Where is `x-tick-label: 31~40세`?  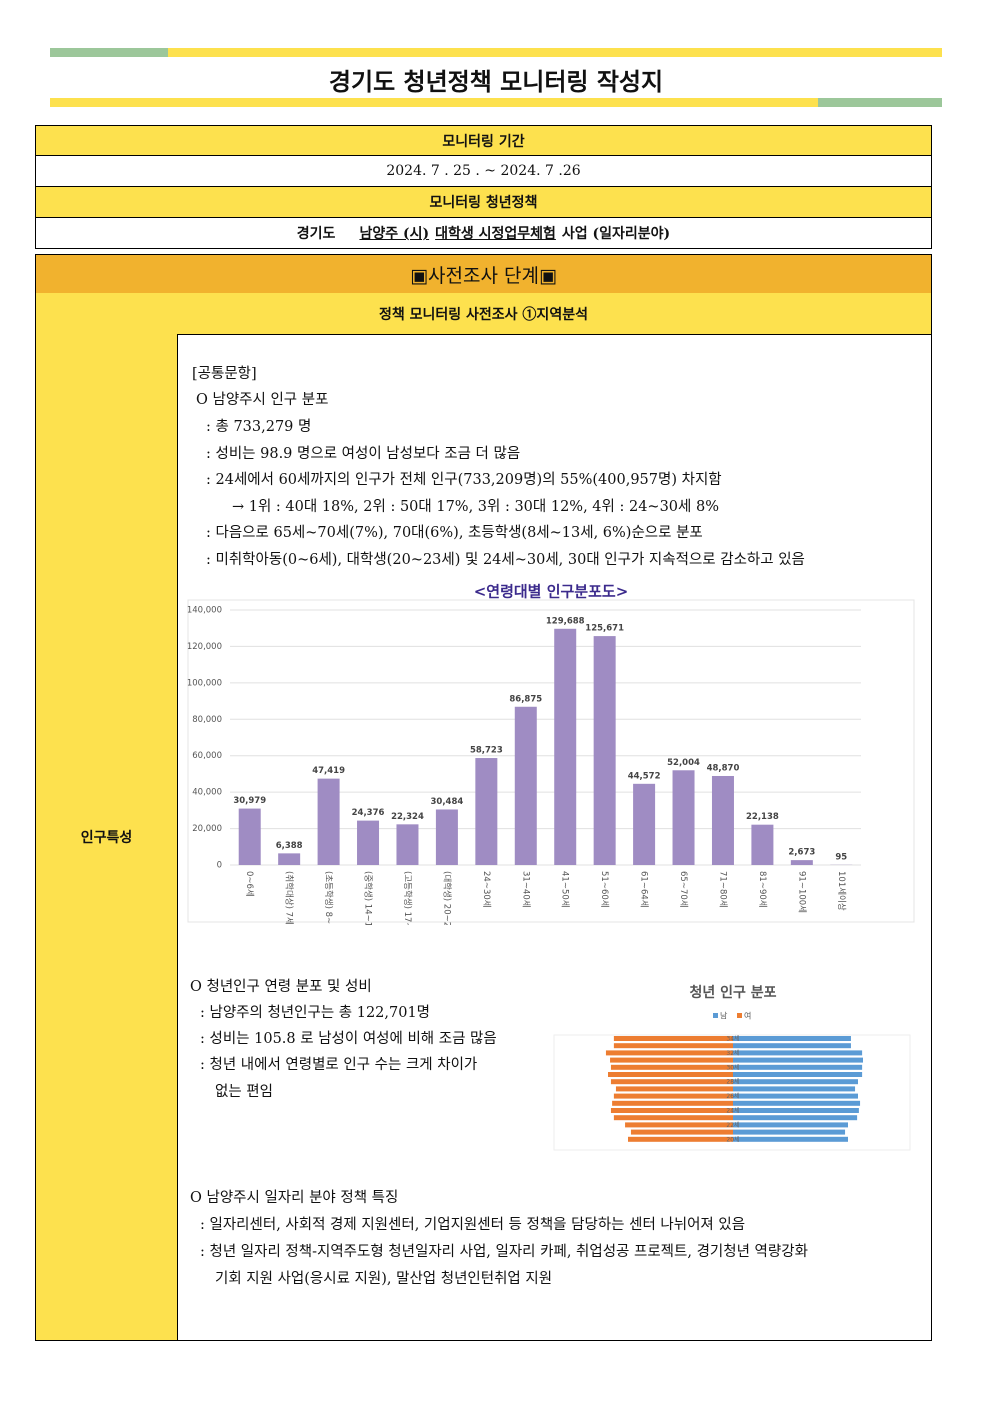
x-tick-label: 31~40세 is located at coordinates (525, 889).